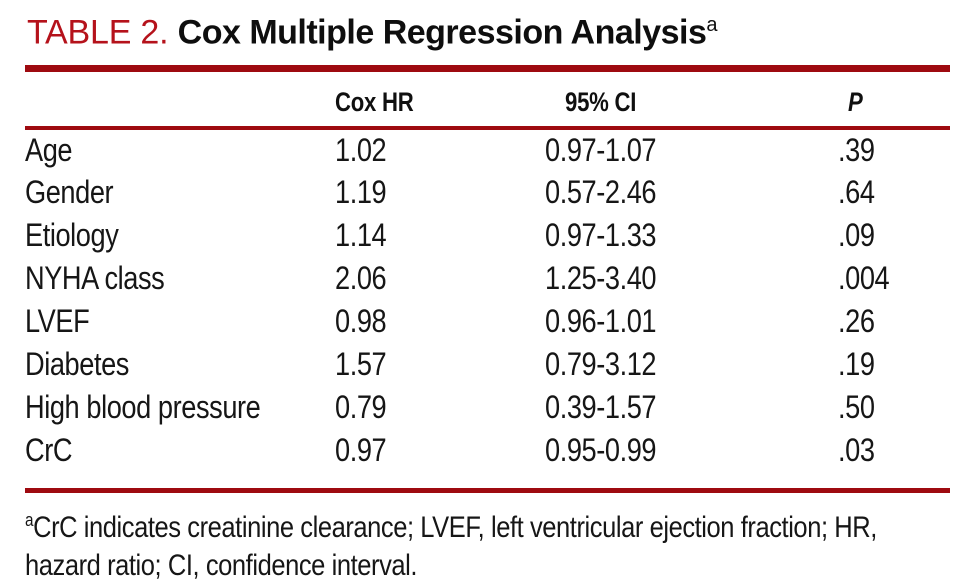 The image size is (962, 579). What do you see at coordinates (487, 490) in the screenshot?
I see `bottom-rule-divider` at bounding box center [487, 490].